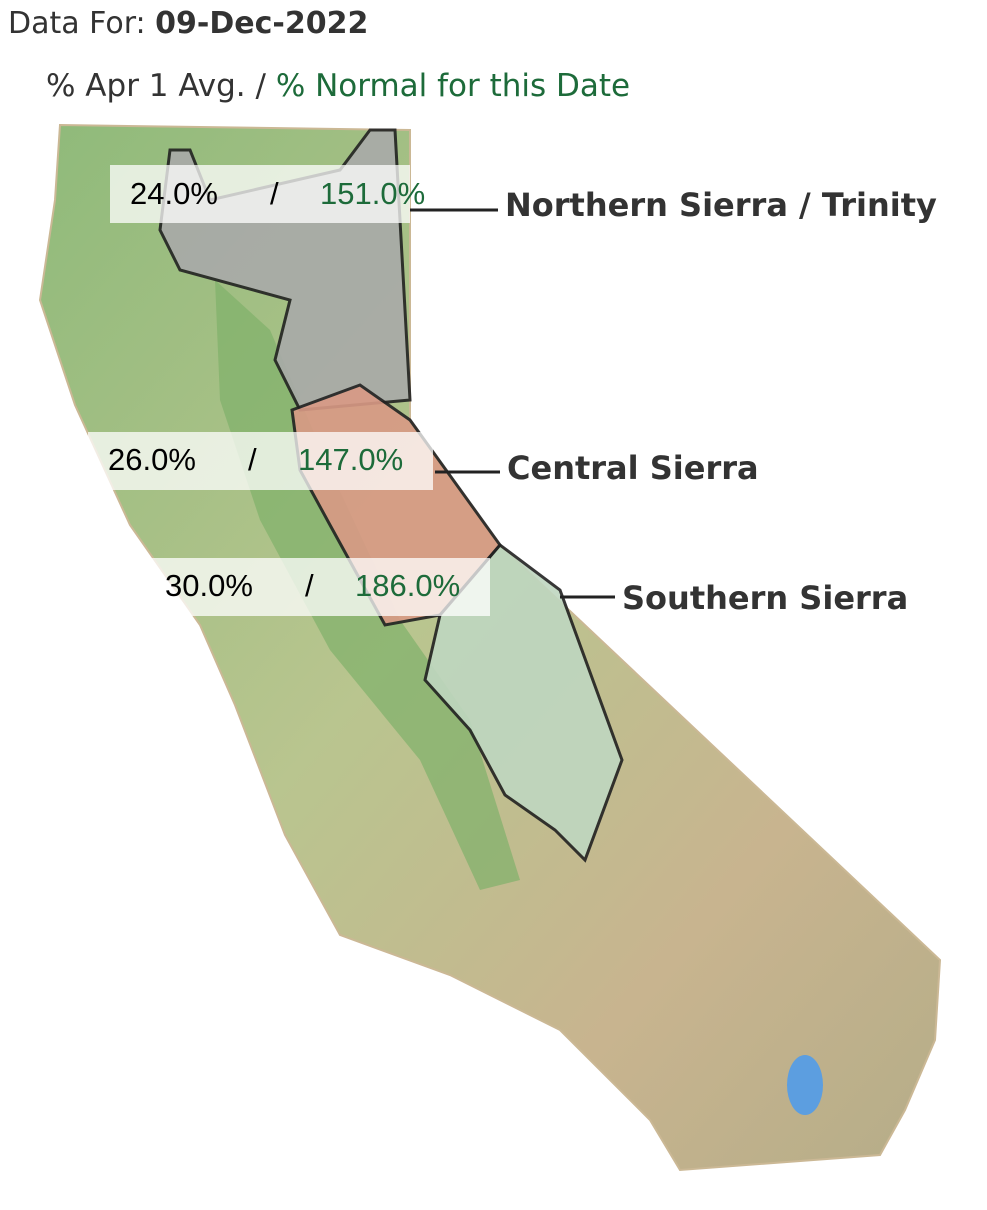  I want to click on normal-value: 151.0%, so click(372, 193).